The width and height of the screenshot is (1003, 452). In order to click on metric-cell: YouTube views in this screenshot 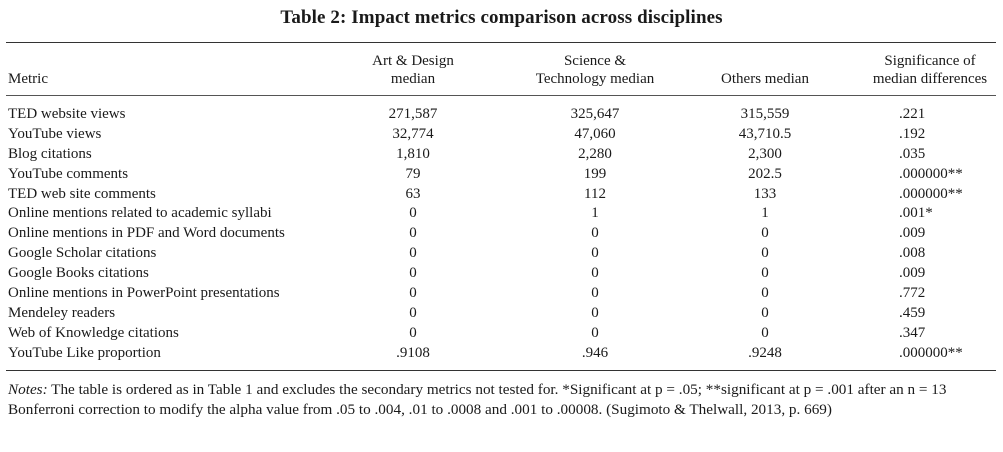, I will do `click(55, 133)`.